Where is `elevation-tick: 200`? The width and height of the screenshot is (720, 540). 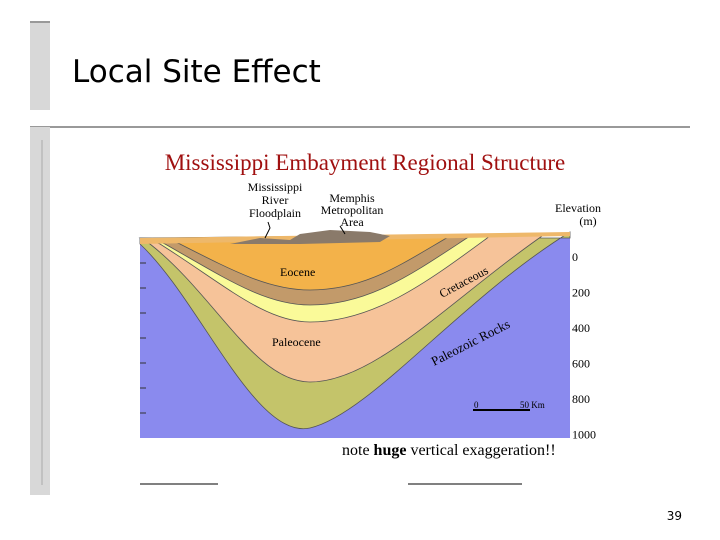
elevation-tick: 200 is located at coordinates (581, 293).